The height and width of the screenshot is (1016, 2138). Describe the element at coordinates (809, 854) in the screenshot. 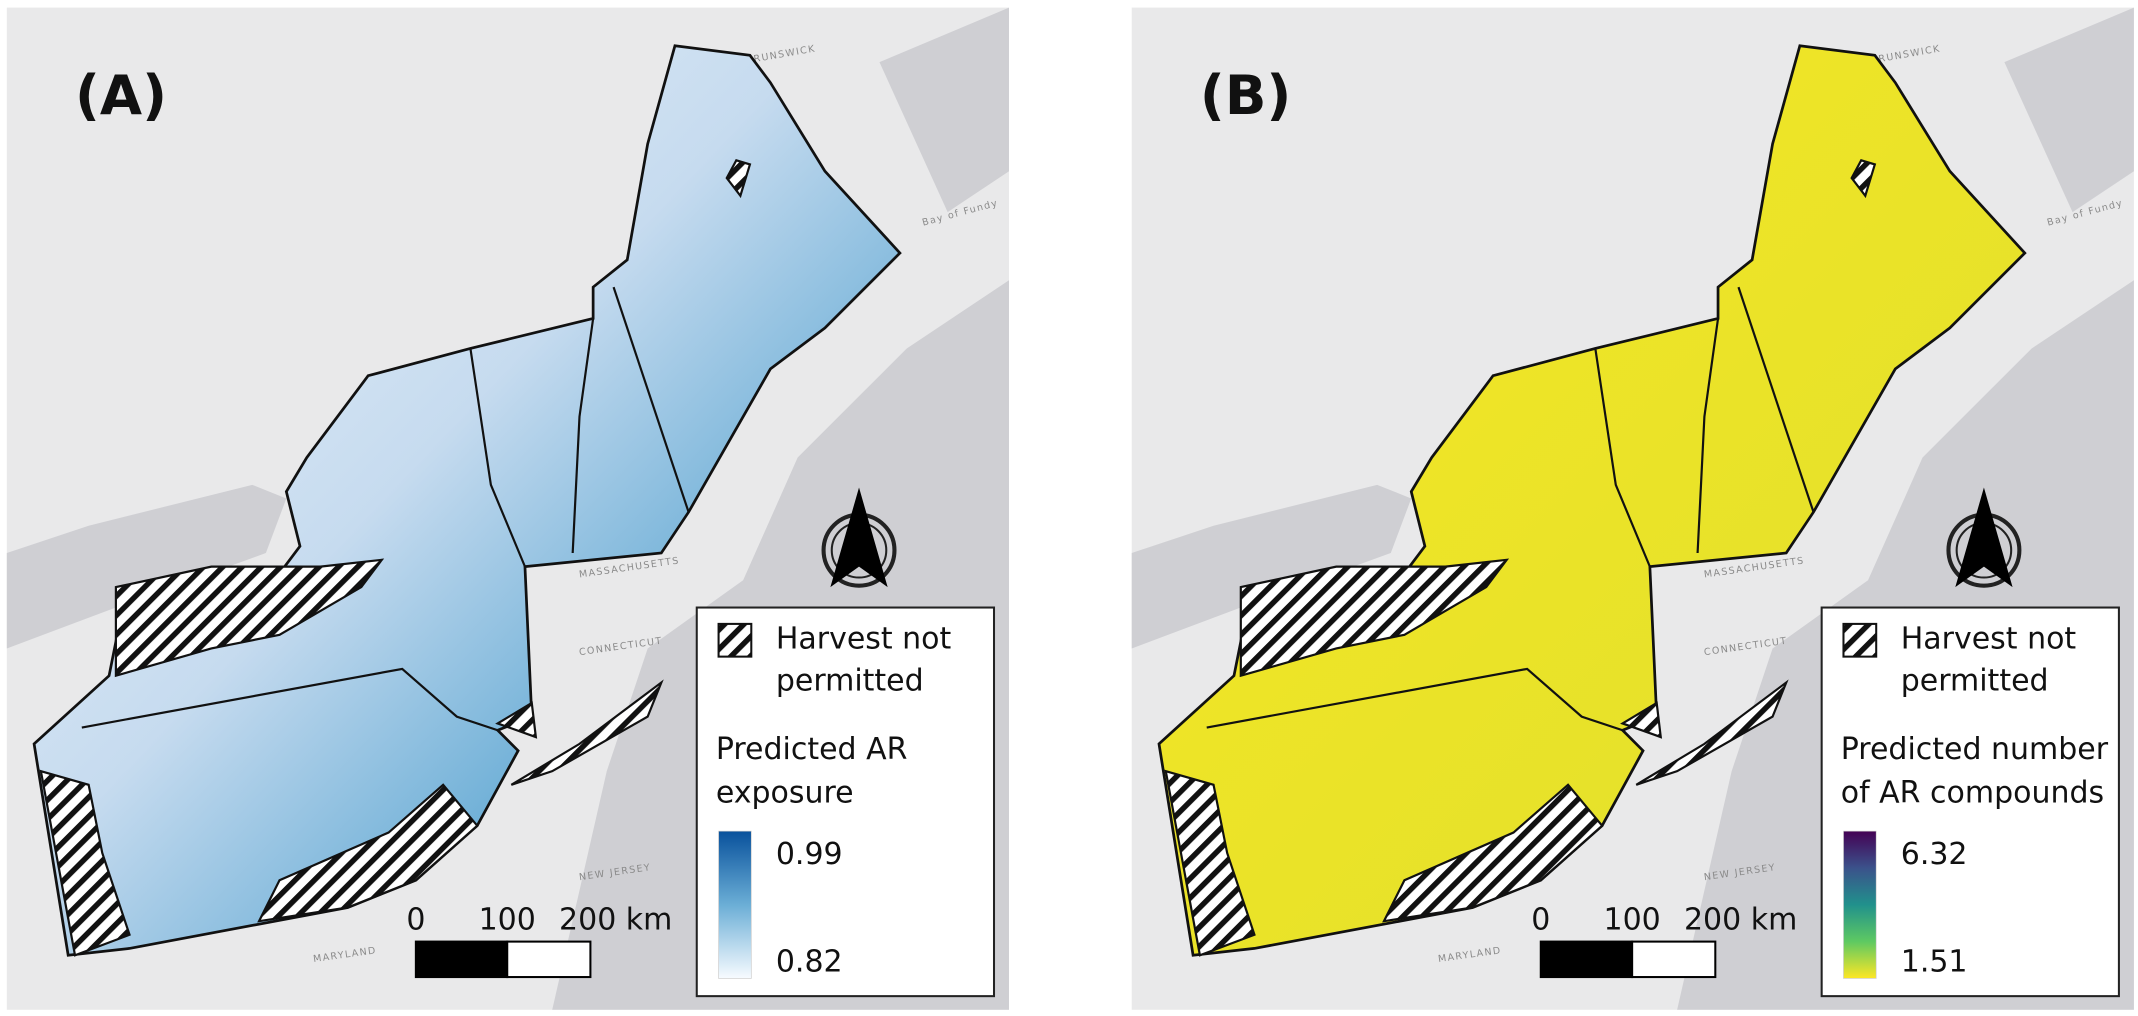

I see `colorbar-max-label: 0.99` at that location.